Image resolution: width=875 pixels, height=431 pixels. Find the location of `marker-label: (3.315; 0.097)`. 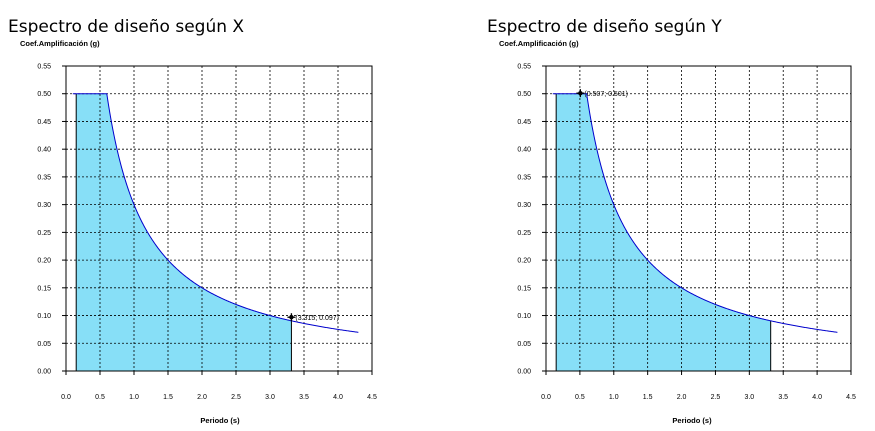

marker-label: (3.315; 0.097) is located at coordinates (317, 318).